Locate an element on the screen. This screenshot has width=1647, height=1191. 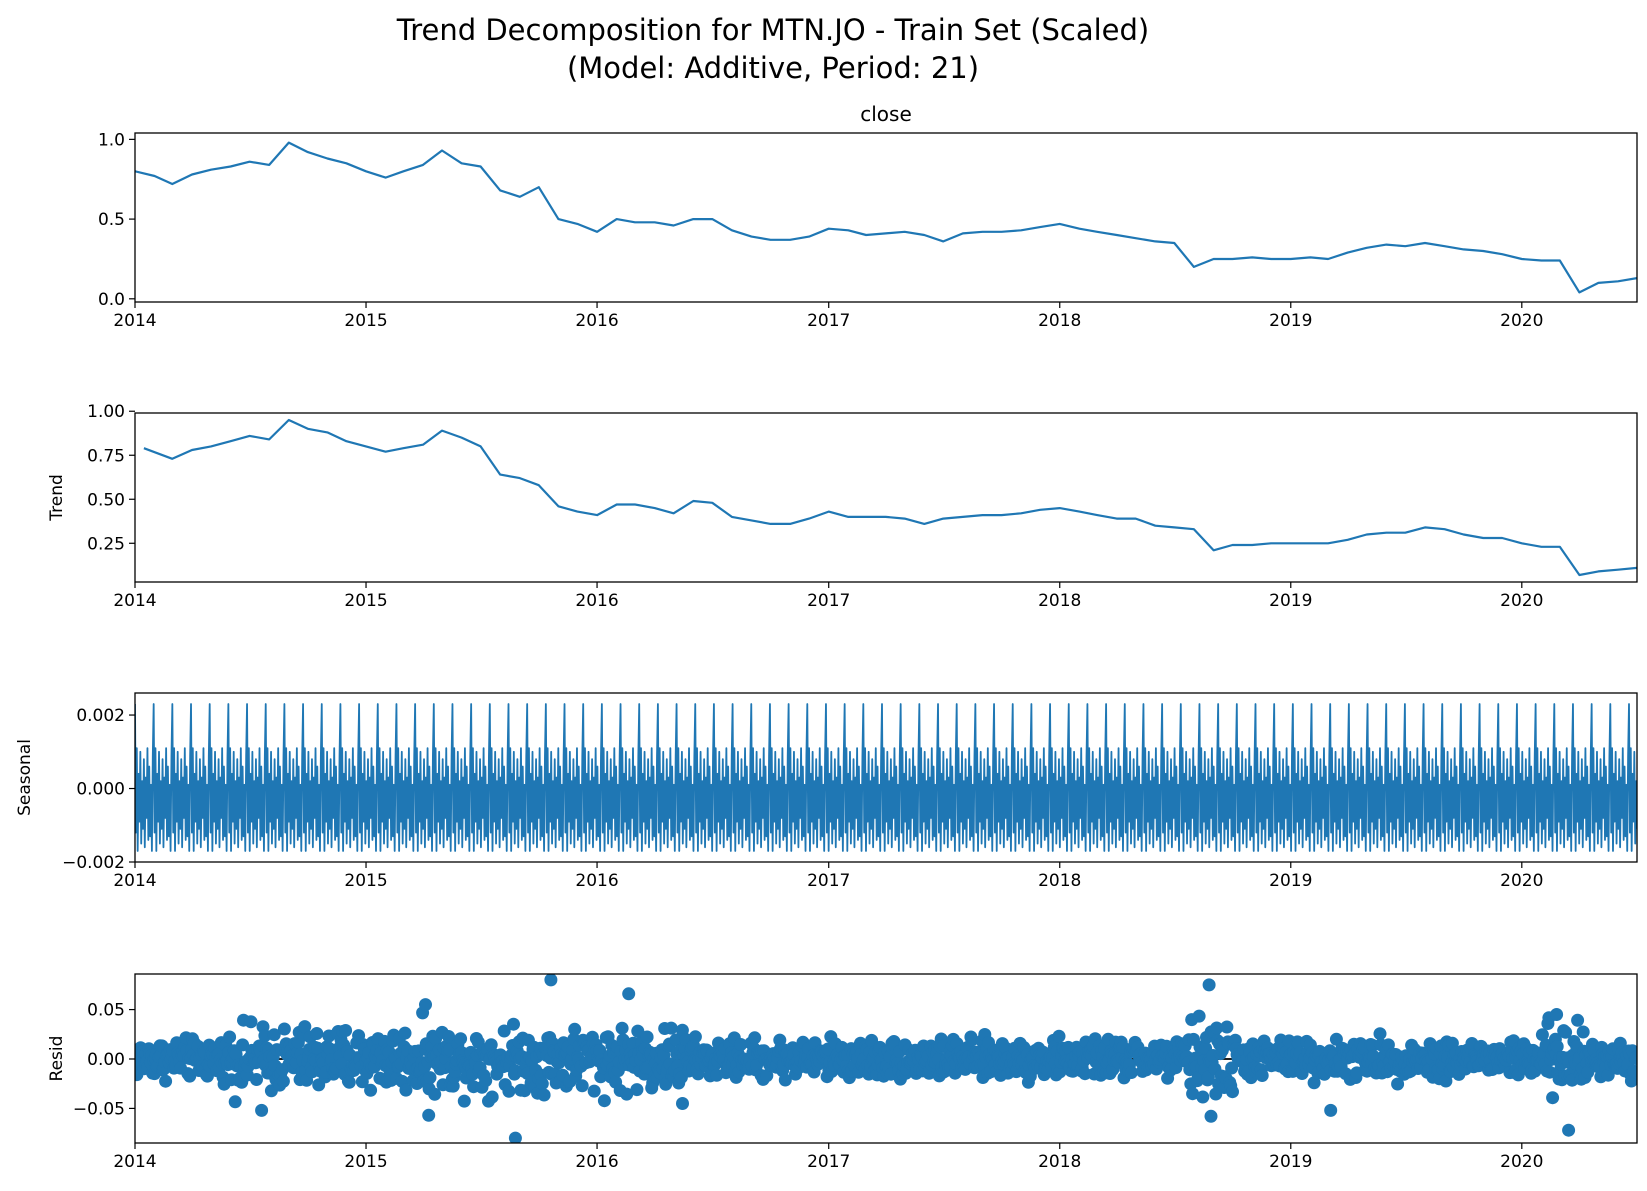
y-tick-label: 0.25 is located at coordinates (106, 544).